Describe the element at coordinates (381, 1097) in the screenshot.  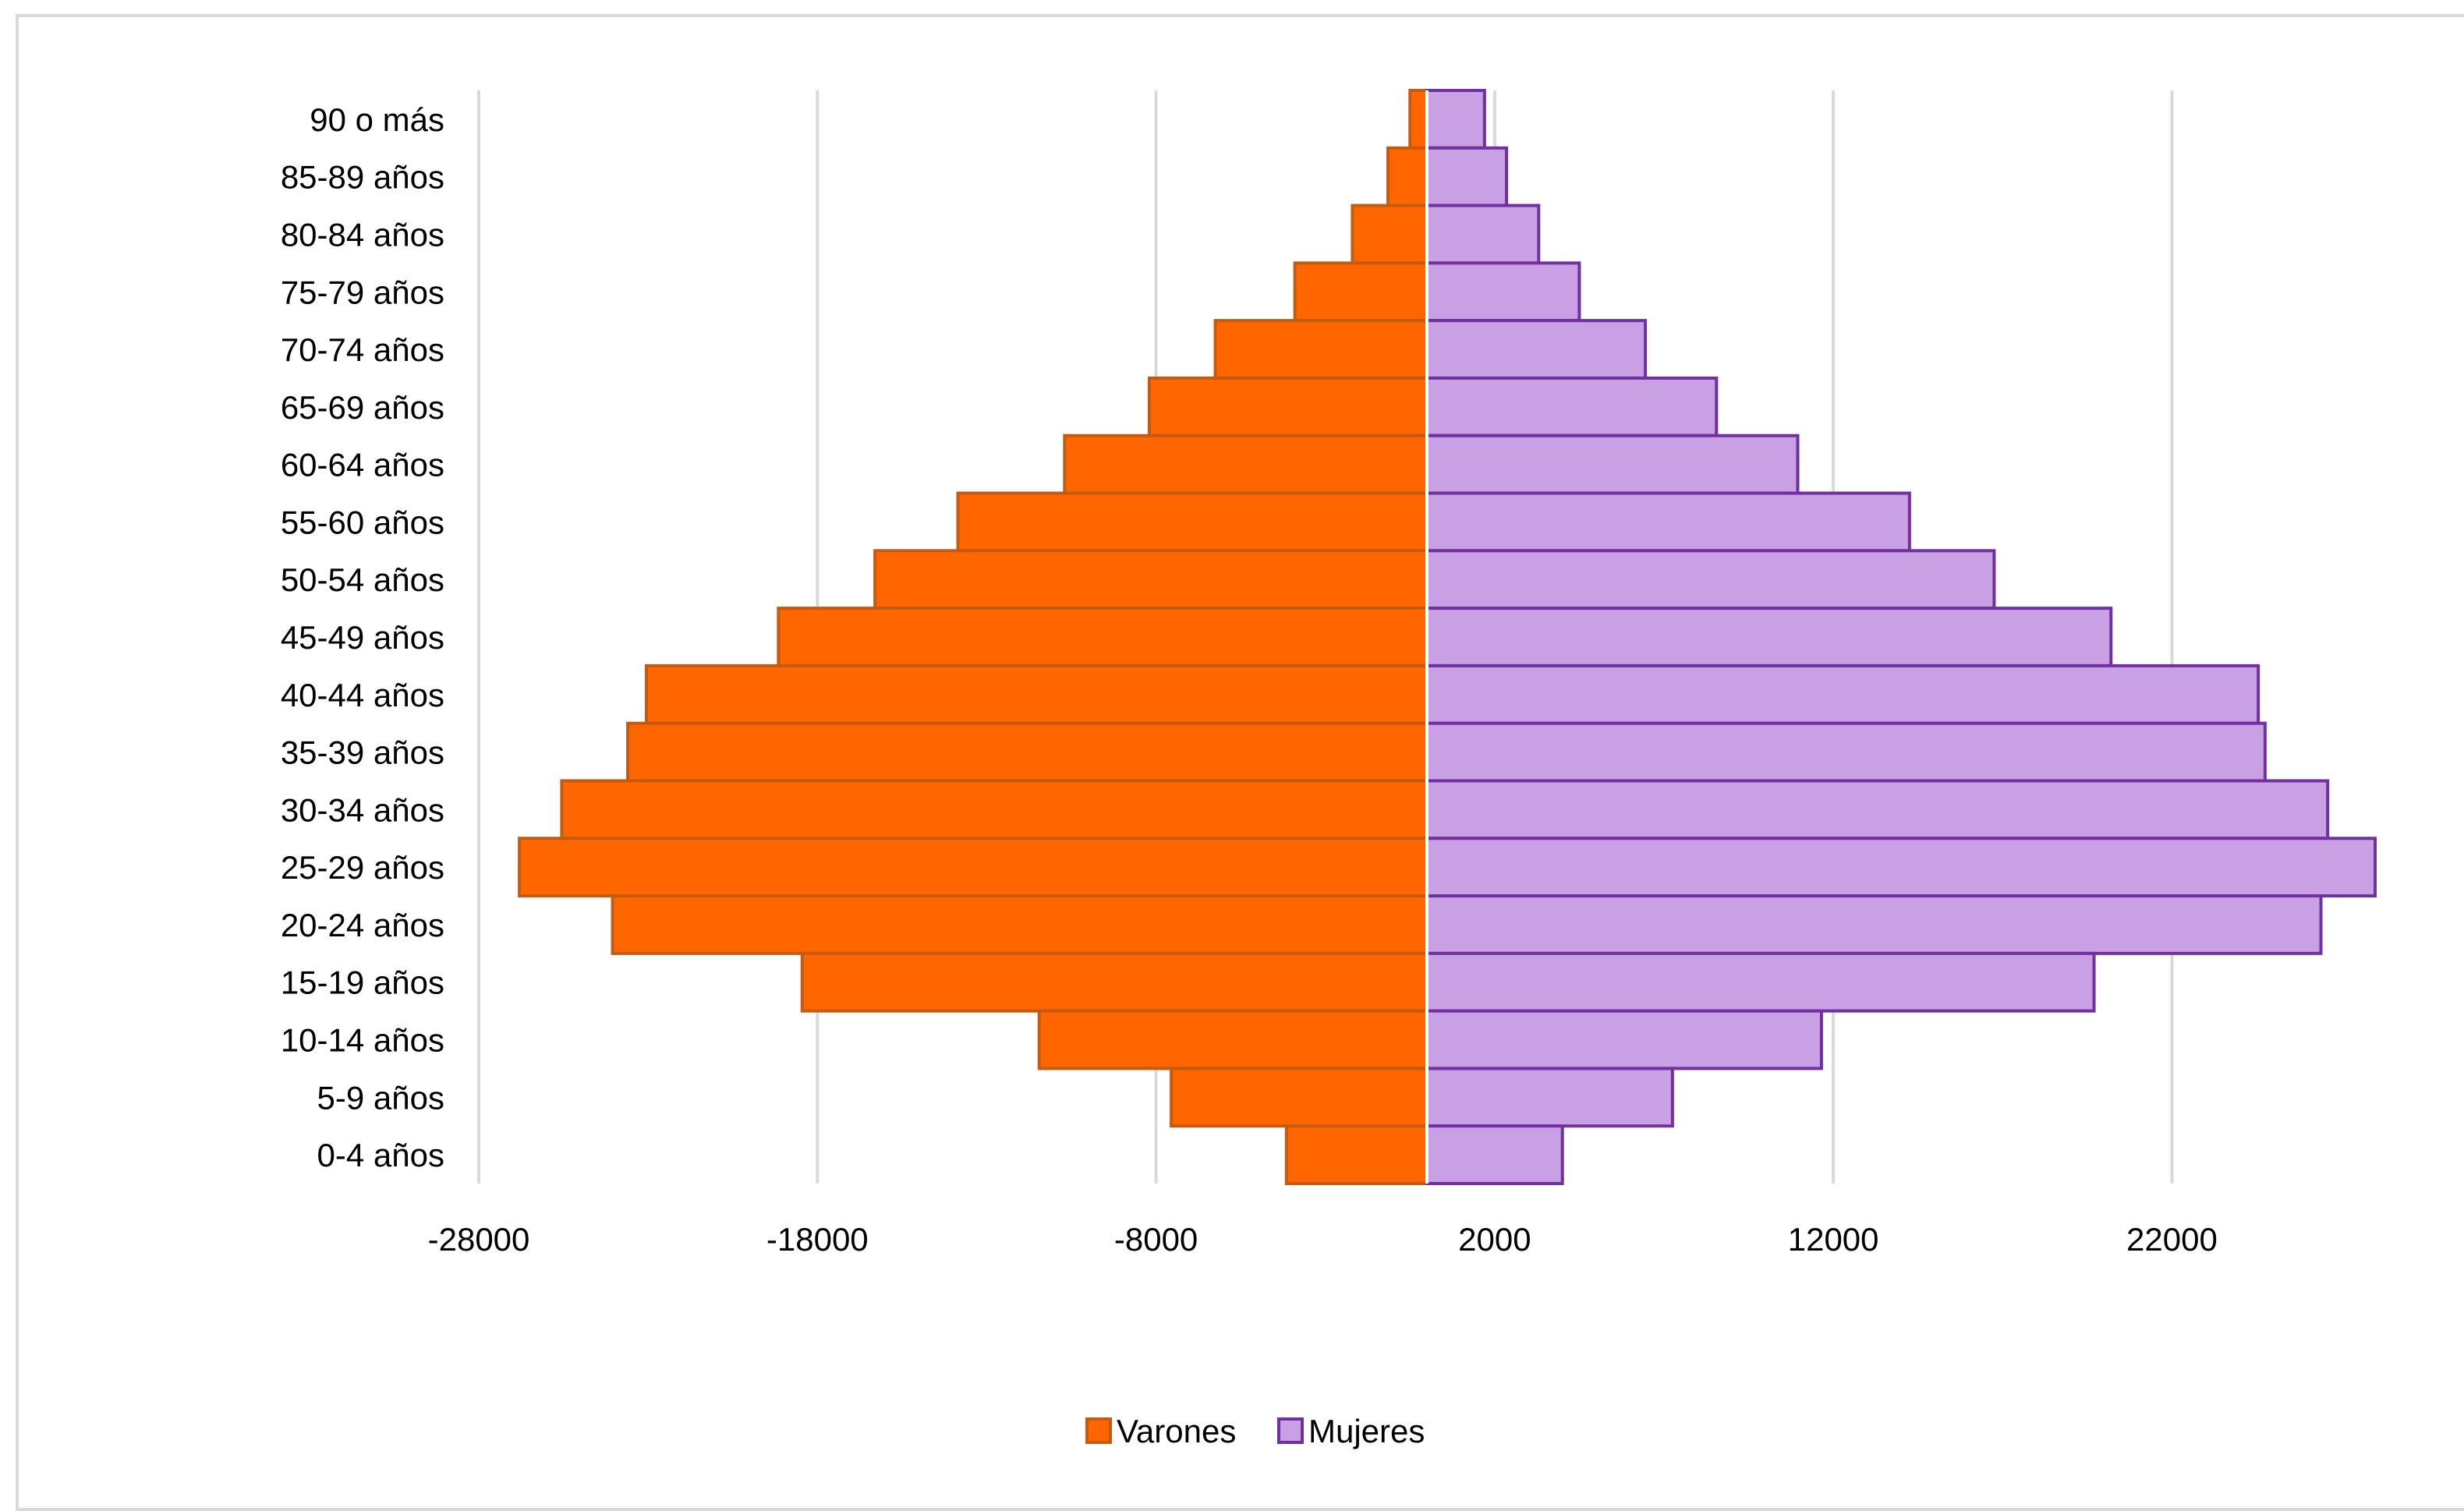
I see `y-tick-label: 5-9 años` at that location.